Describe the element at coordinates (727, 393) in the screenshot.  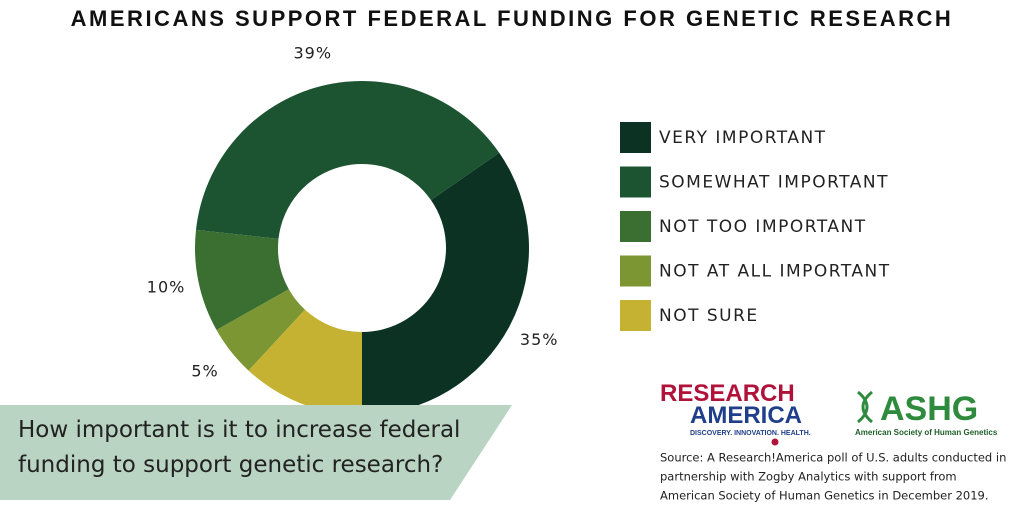
I see `logo-text: RESEARCH` at that location.